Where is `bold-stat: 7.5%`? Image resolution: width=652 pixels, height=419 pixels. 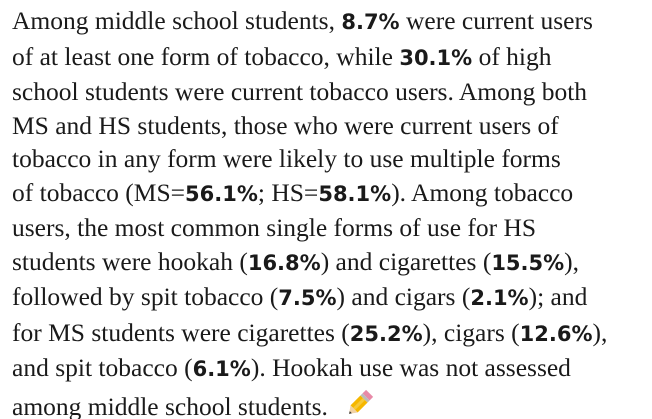 bold-stat: 7.5% is located at coordinates (307, 298).